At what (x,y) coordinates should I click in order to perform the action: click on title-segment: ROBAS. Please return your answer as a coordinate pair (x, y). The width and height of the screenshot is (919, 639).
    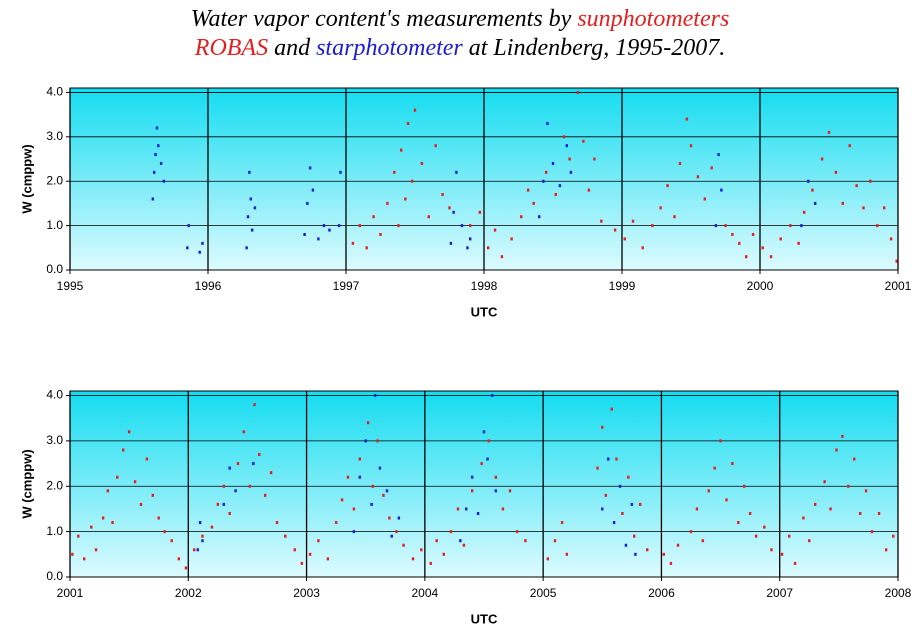
    Looking at the image, I should click on (231, 48).